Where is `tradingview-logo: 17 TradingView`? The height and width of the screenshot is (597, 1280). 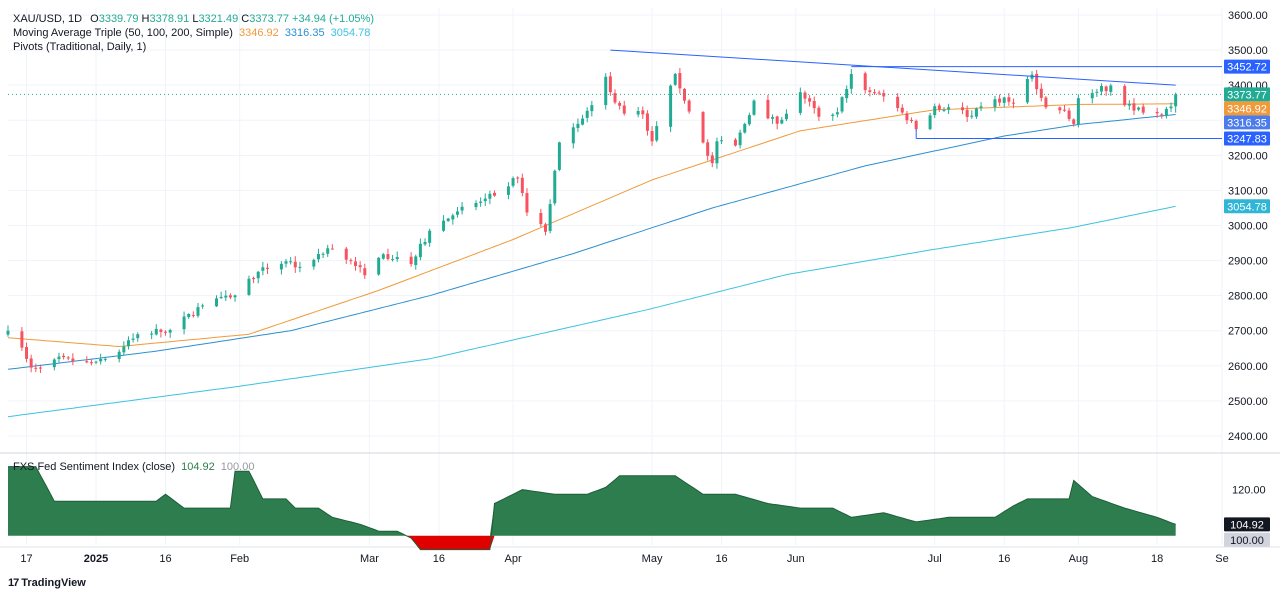
tradingview-logo: 17 TradingView is located at coordinates (47, 583).